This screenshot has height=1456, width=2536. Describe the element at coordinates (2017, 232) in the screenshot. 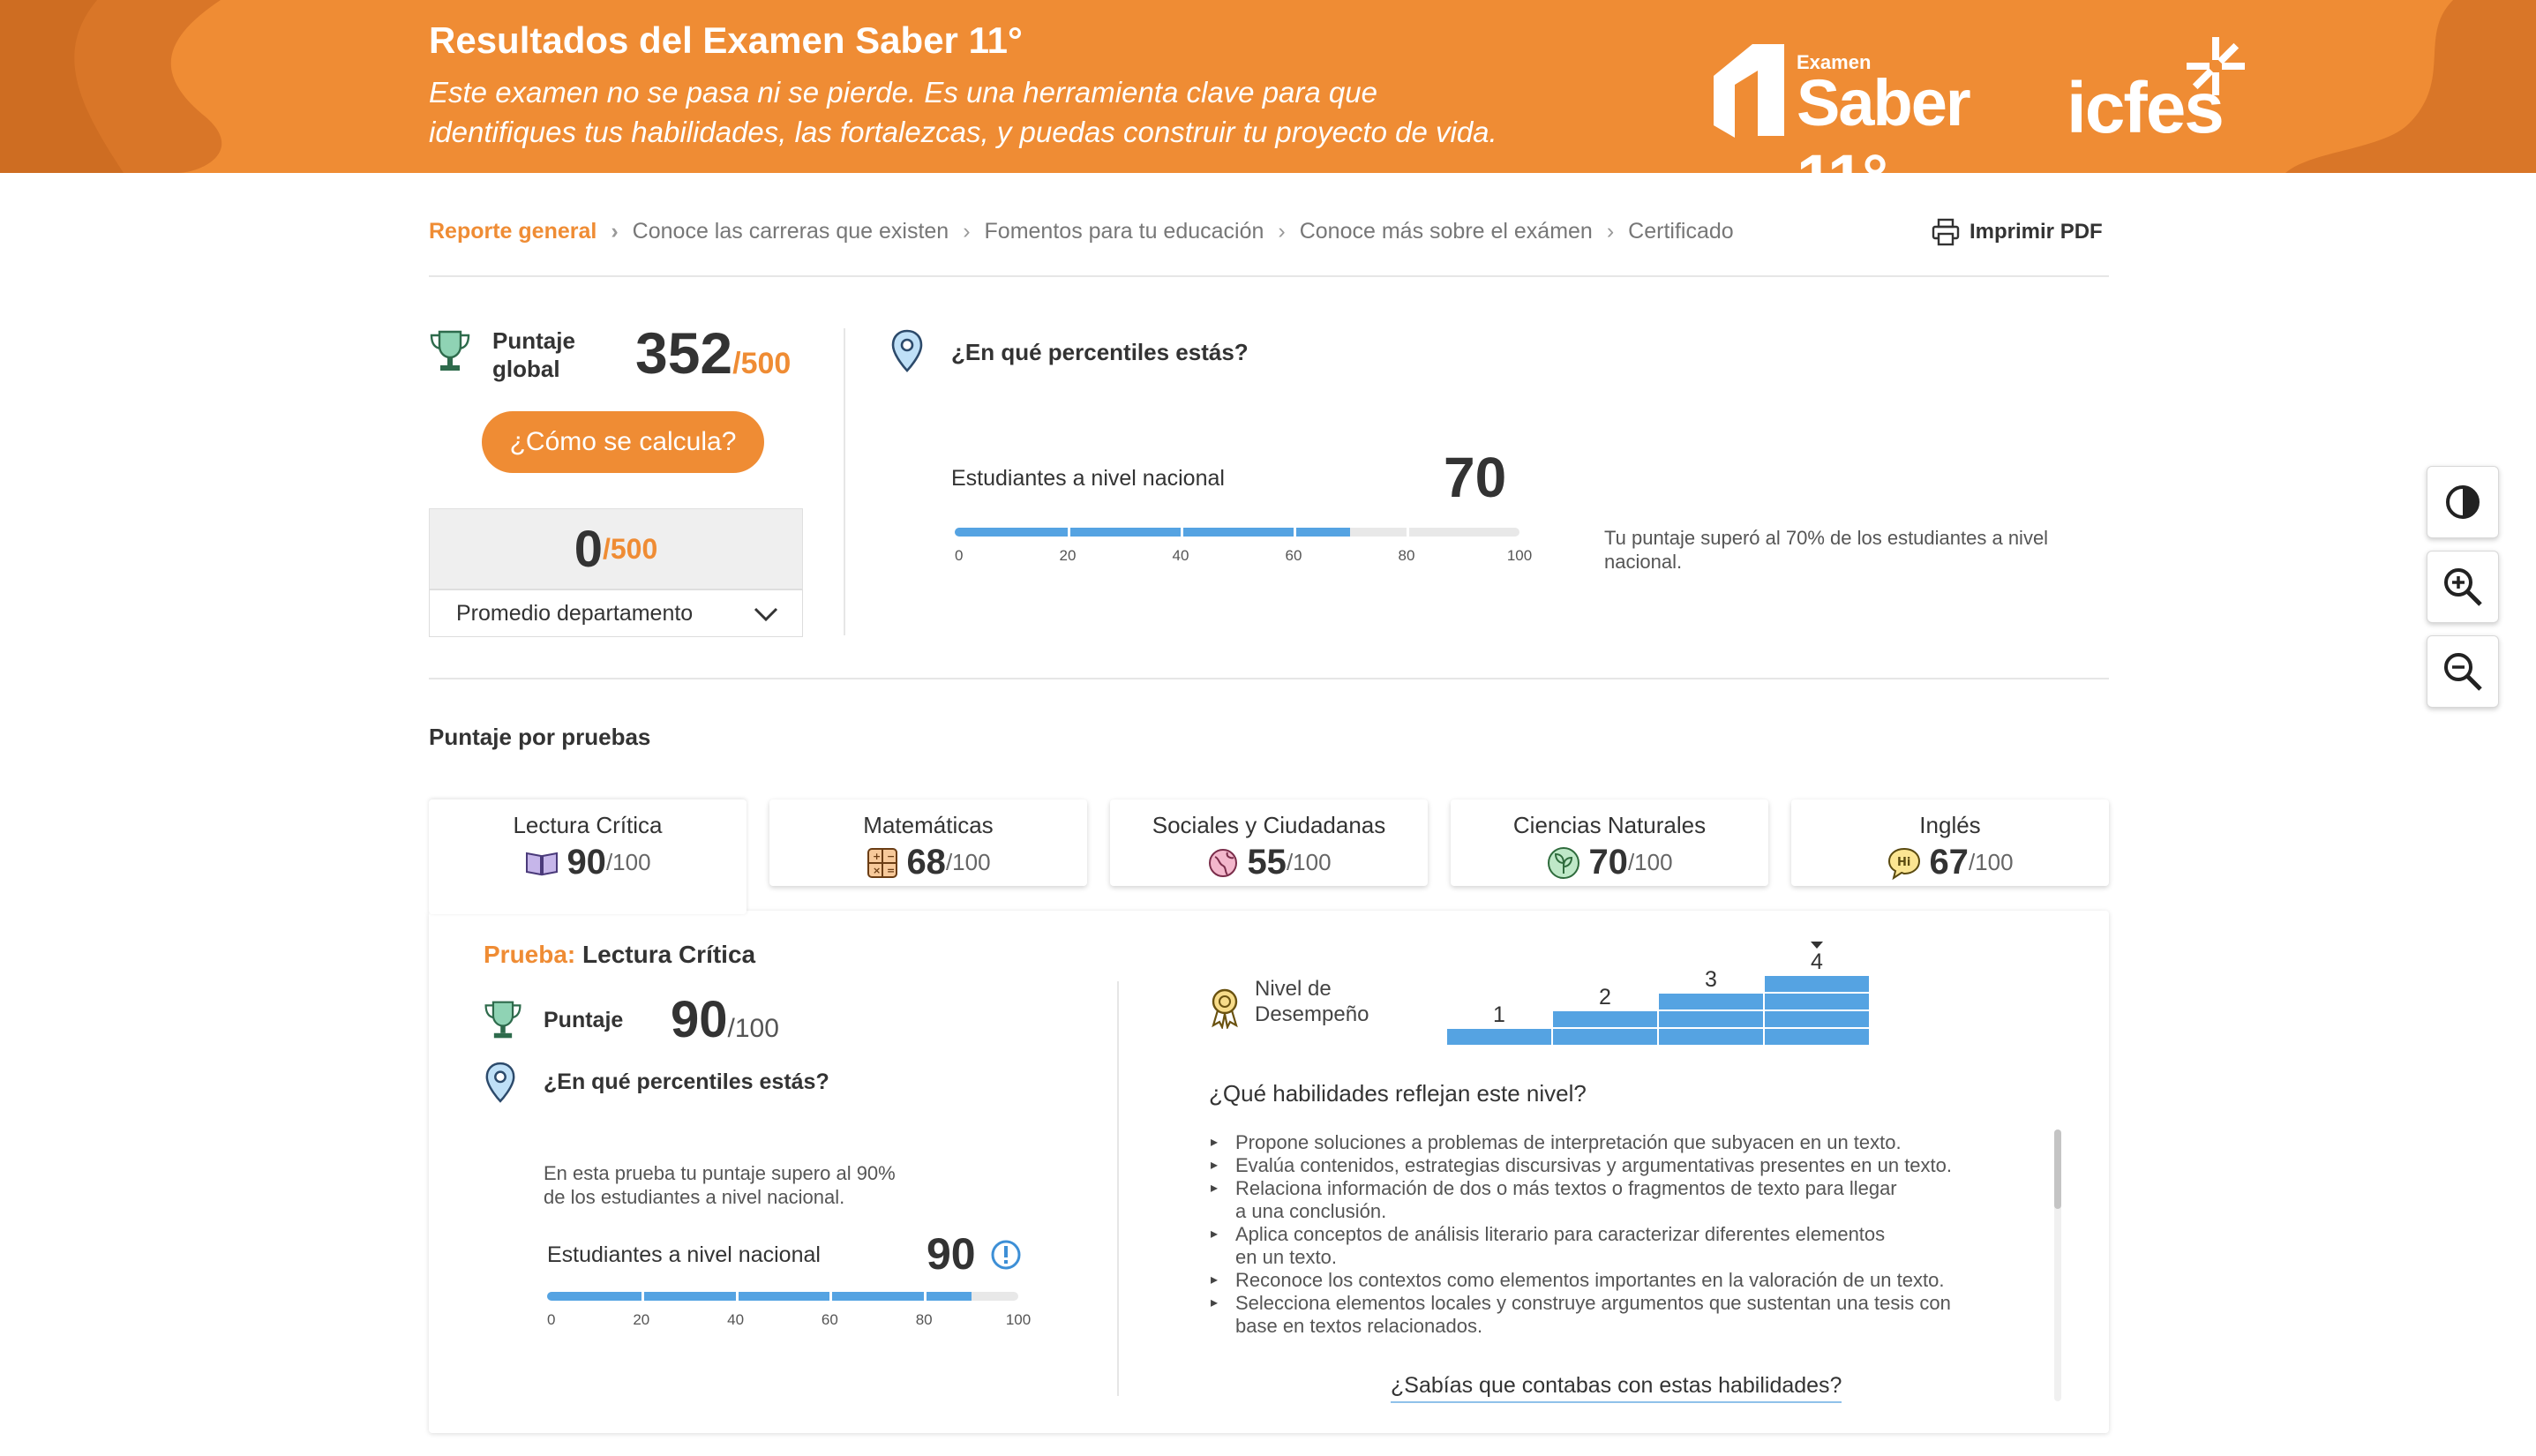

I see `print-pdf-button: Imprimir PDF` at that location.